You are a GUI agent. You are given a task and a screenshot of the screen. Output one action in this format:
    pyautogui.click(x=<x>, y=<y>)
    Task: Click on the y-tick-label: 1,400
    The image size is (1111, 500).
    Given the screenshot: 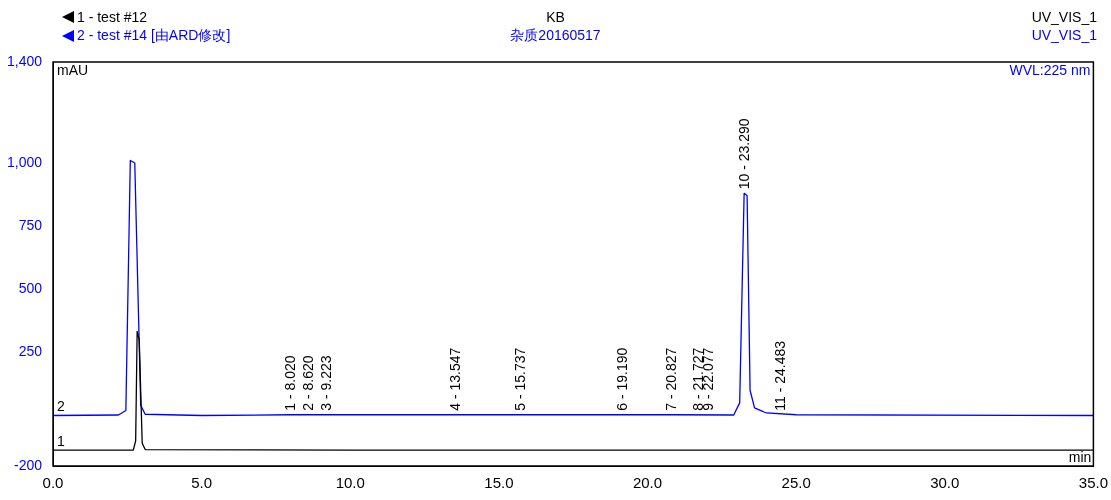 What is the action you would take?
    pyautogui.click(x=24, y=60)
    